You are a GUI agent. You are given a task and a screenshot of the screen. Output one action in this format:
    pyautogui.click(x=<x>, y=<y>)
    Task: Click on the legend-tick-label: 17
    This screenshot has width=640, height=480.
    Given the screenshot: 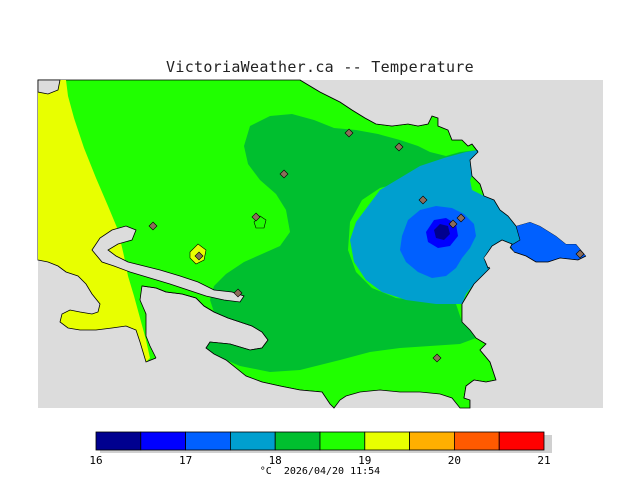 What is the action you would take?
    pyautogui.click(x=185, y=460)
    